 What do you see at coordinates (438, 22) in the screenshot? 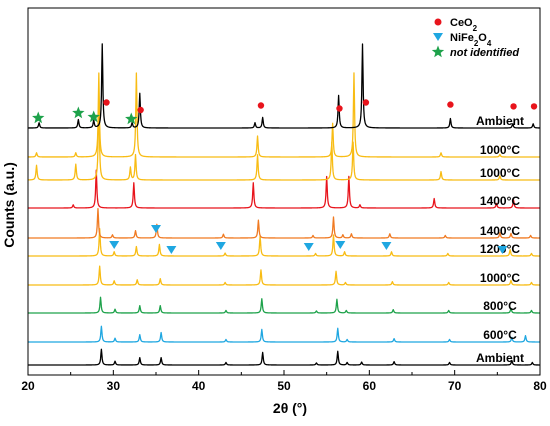
I see `legend-ceo2-icon` at bounding box center [438, 22].